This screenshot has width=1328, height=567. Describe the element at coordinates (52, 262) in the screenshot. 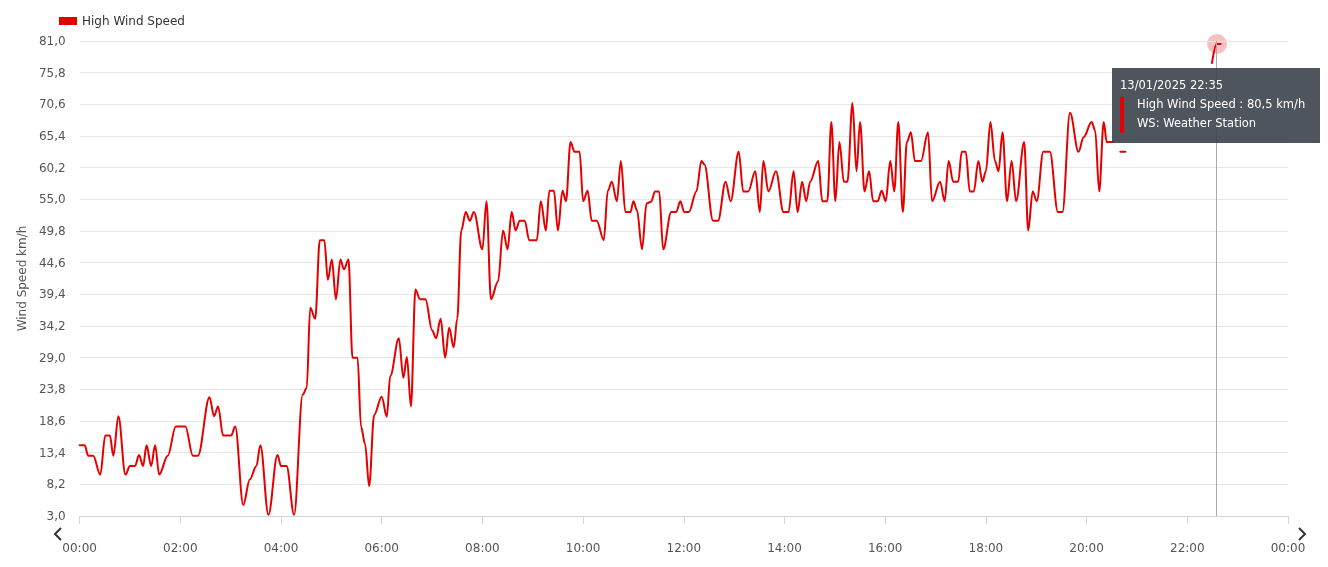

I see `y-tick-label: 44,6` at that location.